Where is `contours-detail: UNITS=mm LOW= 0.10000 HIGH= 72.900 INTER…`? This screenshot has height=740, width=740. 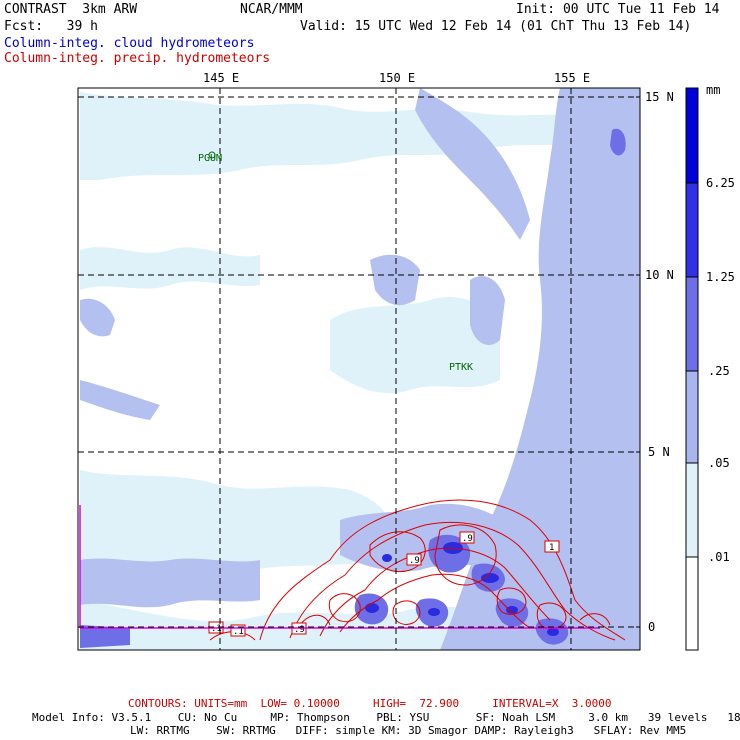 contours-detail: UNITS=mm LOW= 0.10000 HIGH= 72.900 INTER… is located at coordinates (403, 703).